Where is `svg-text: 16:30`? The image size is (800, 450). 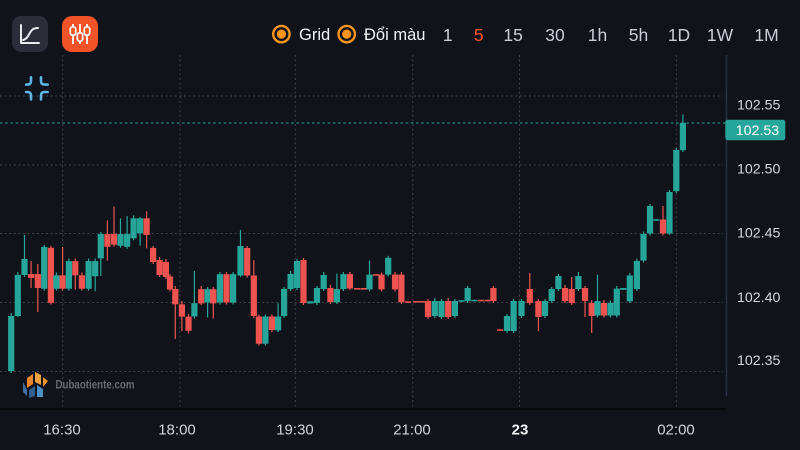 svg-text: 16:30 is located at coordinates (62, 430).